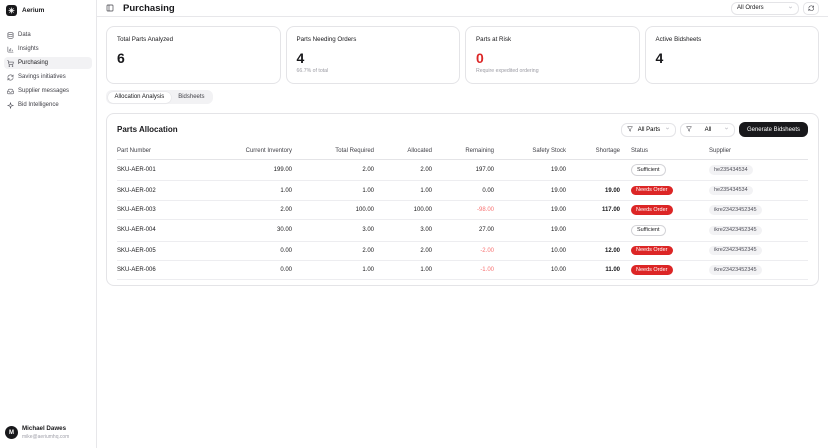 The image size is (828, 448). What do you see at coordinates (507, 70) in the screenshot?
I see `stat-subtext: Require expedited ordering` at bounding box center [507, 70].